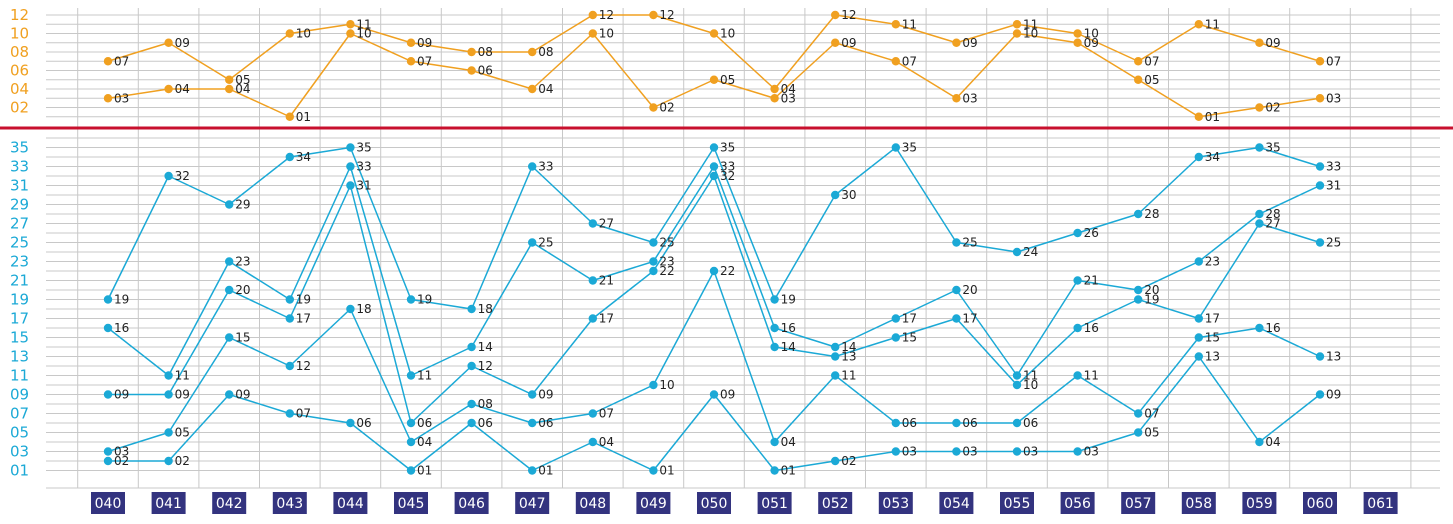  What do you see at coordinates (1272, 224) in the screenshot?
I see `bottom-data-label: 27` at bounding box center [1272, 224].